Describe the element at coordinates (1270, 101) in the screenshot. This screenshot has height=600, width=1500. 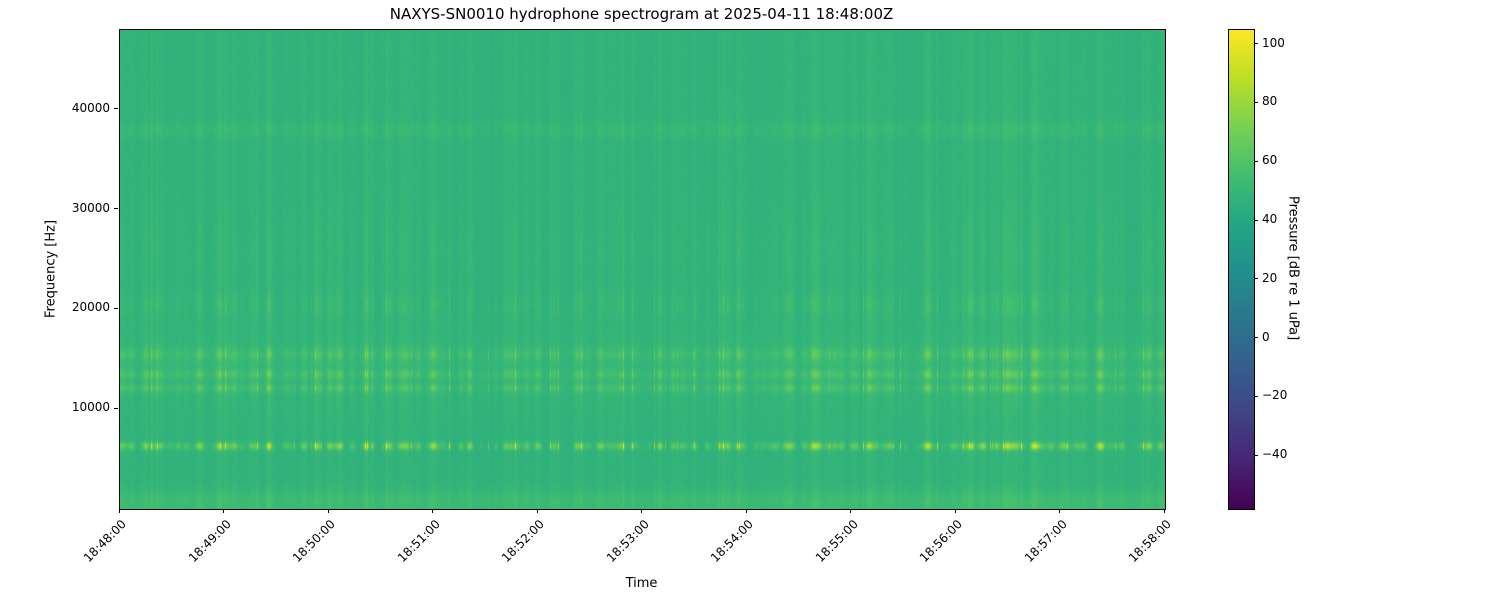
I see `colorbar-tick-label: 80` at that location.